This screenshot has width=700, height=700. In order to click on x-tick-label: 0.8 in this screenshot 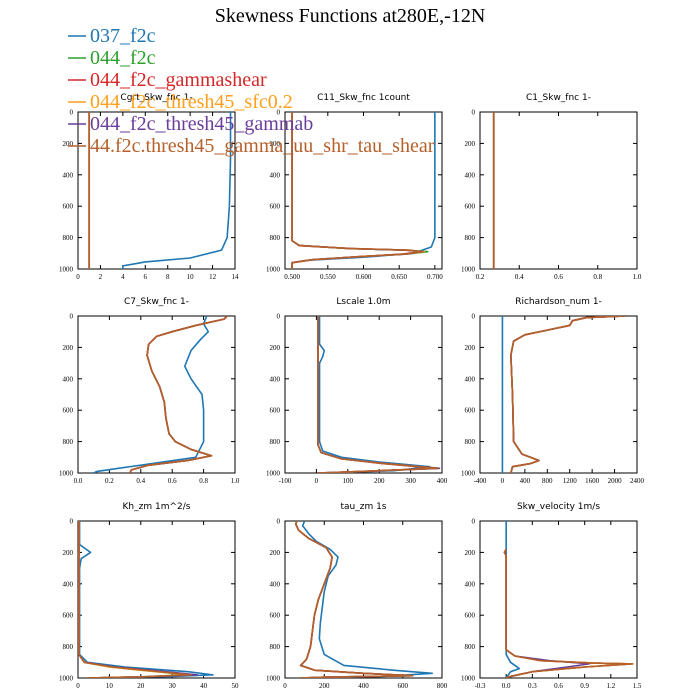, I will do `click(597, 277)`.